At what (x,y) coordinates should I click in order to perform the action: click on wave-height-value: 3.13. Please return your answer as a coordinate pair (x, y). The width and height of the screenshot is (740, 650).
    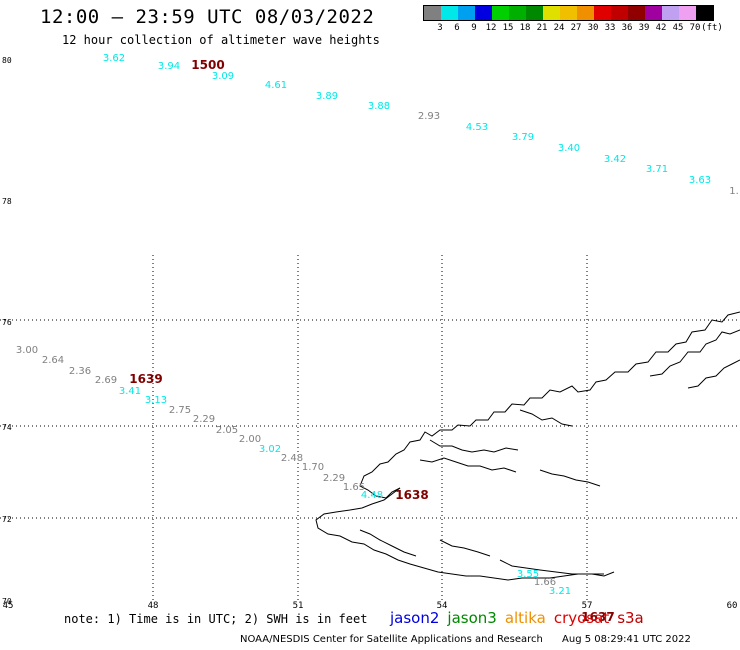
    Looking at the image, I should click on (156, 400).